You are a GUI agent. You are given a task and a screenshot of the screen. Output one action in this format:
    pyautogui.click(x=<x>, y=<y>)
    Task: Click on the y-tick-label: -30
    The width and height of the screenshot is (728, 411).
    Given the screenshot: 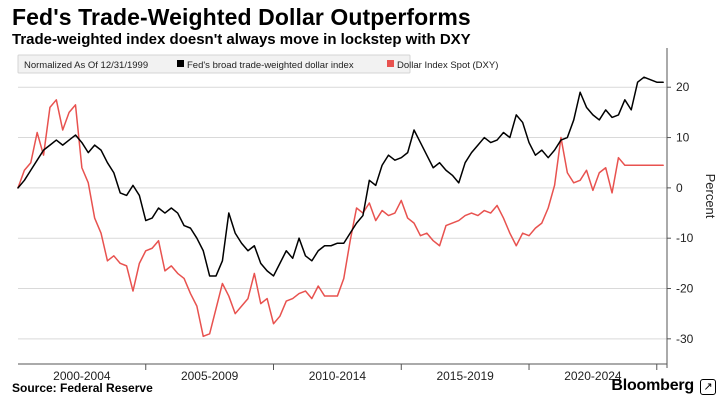 What is the action you would take?
    pyautogui.click(x=685, y=339)
    